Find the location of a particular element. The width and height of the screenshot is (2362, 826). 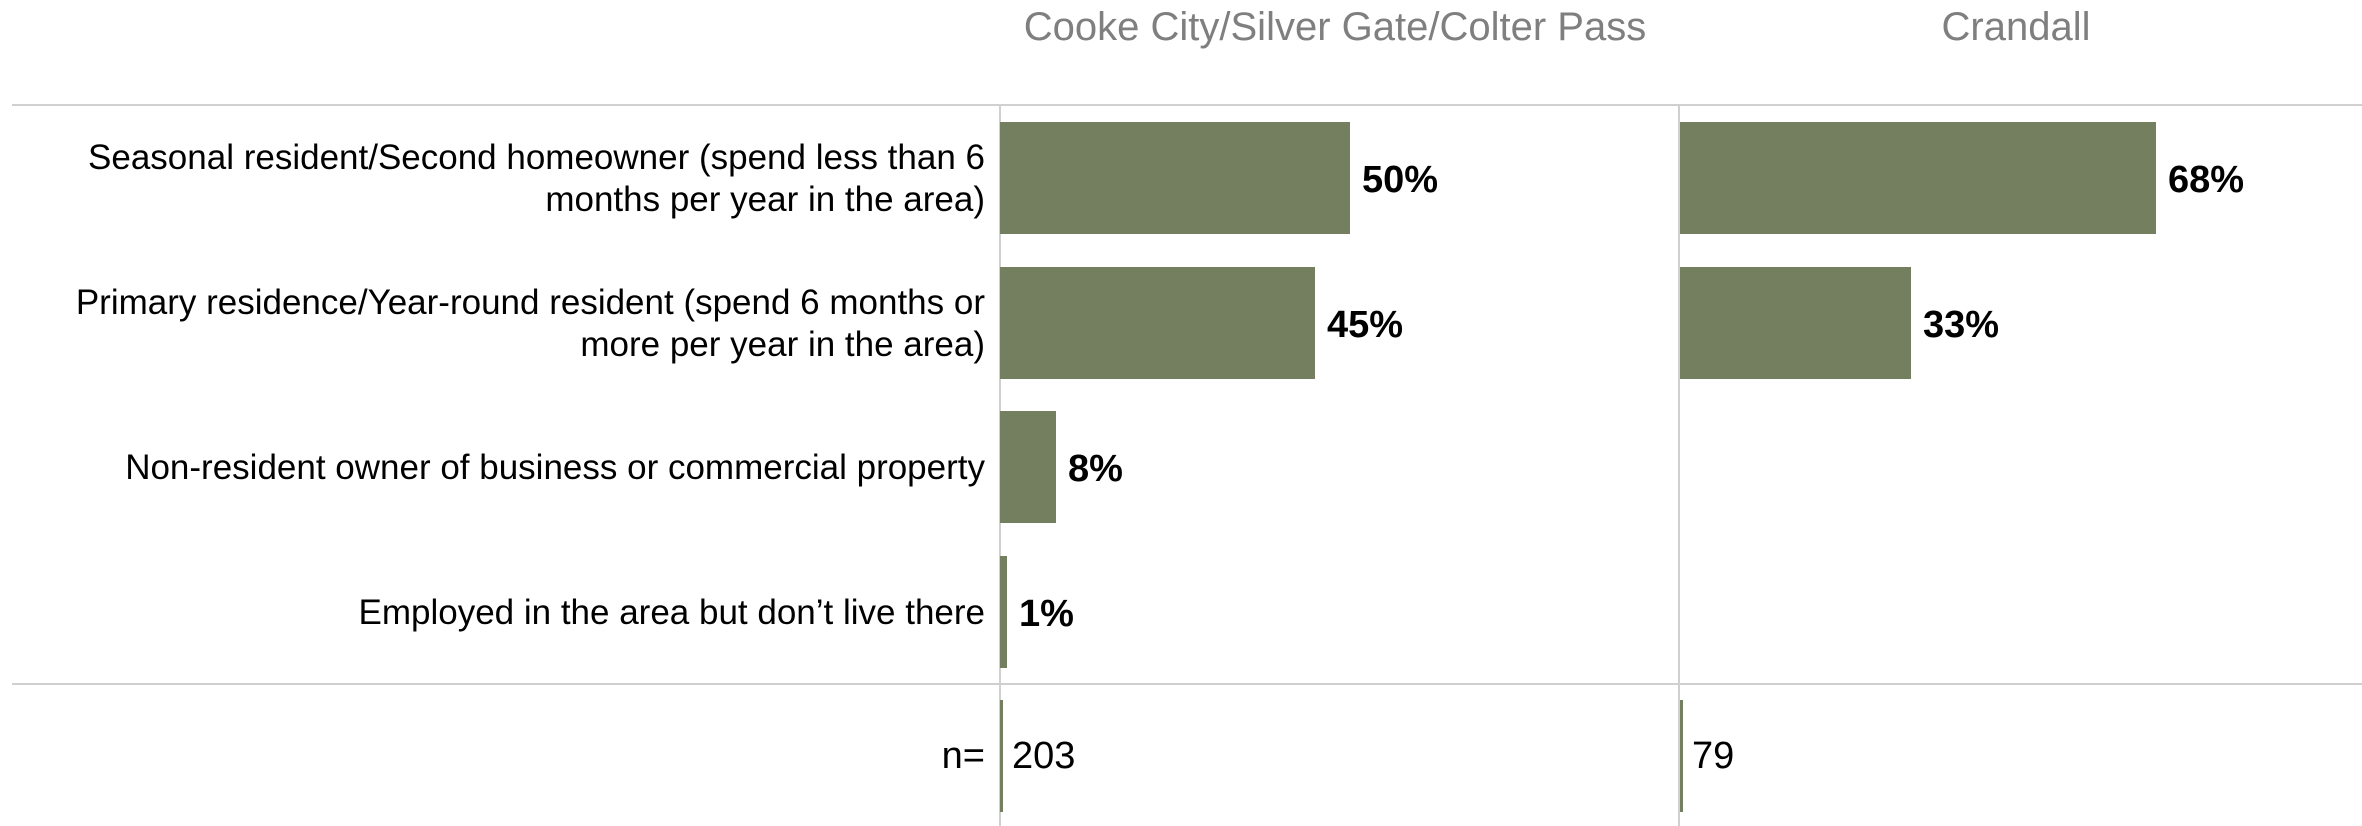

value-label: 33% is located at coordinates (1961, 325).